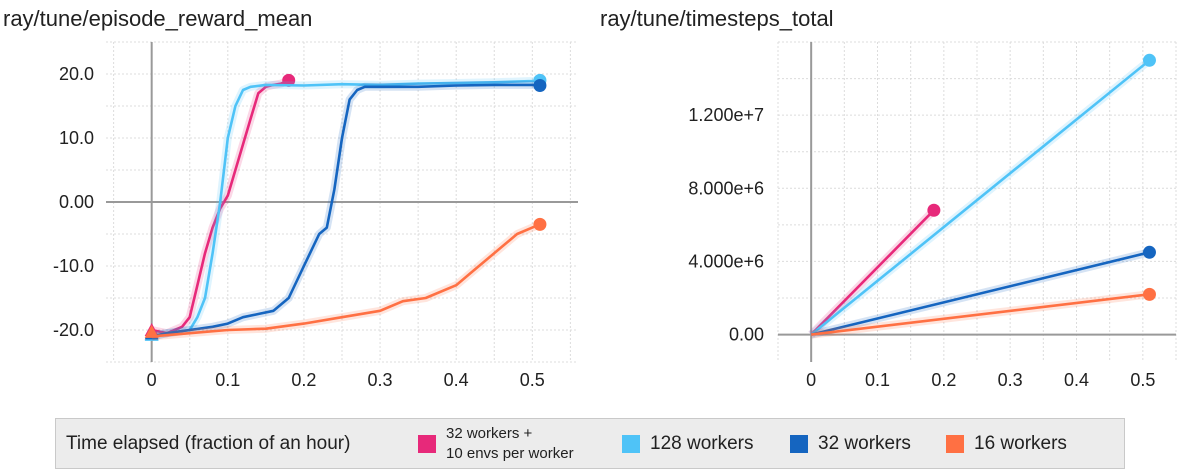 The height and width of the screenshot is (476, 1183). I want to click on y-tick-label: 20.0, so click(76, 74).